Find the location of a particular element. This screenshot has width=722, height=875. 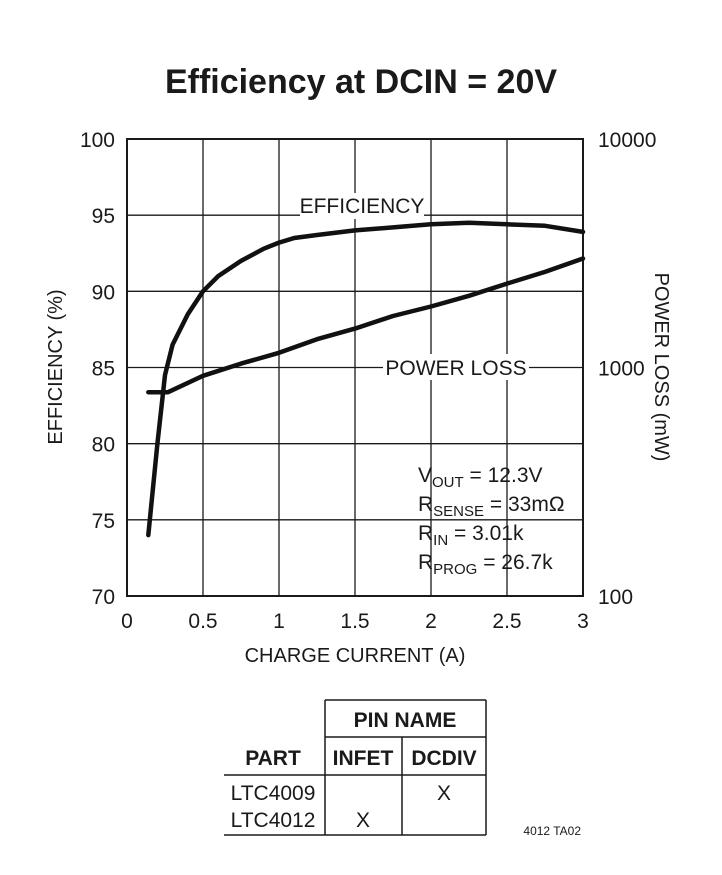

y2-tick-label: 1000 is located at coordinates (621, 369).